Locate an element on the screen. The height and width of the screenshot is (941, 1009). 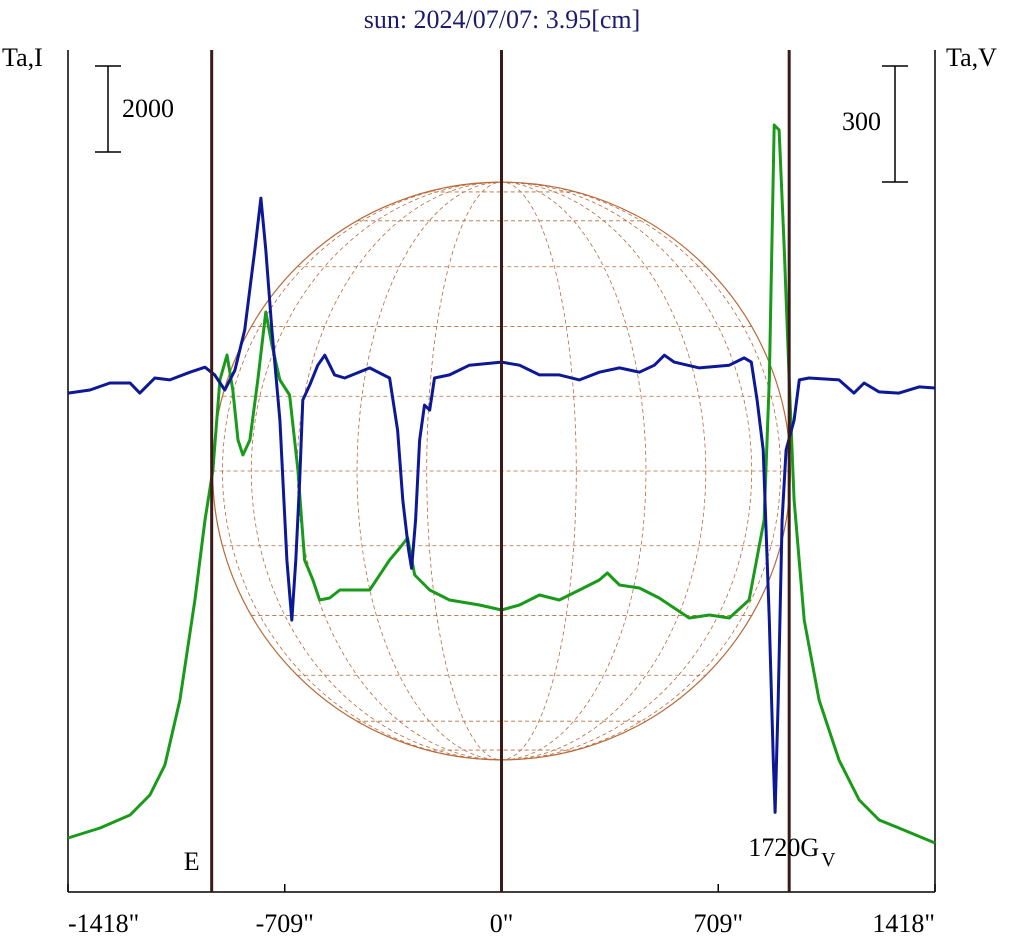
y-axis-label: Ta,I is located at coordinates (22, 57).